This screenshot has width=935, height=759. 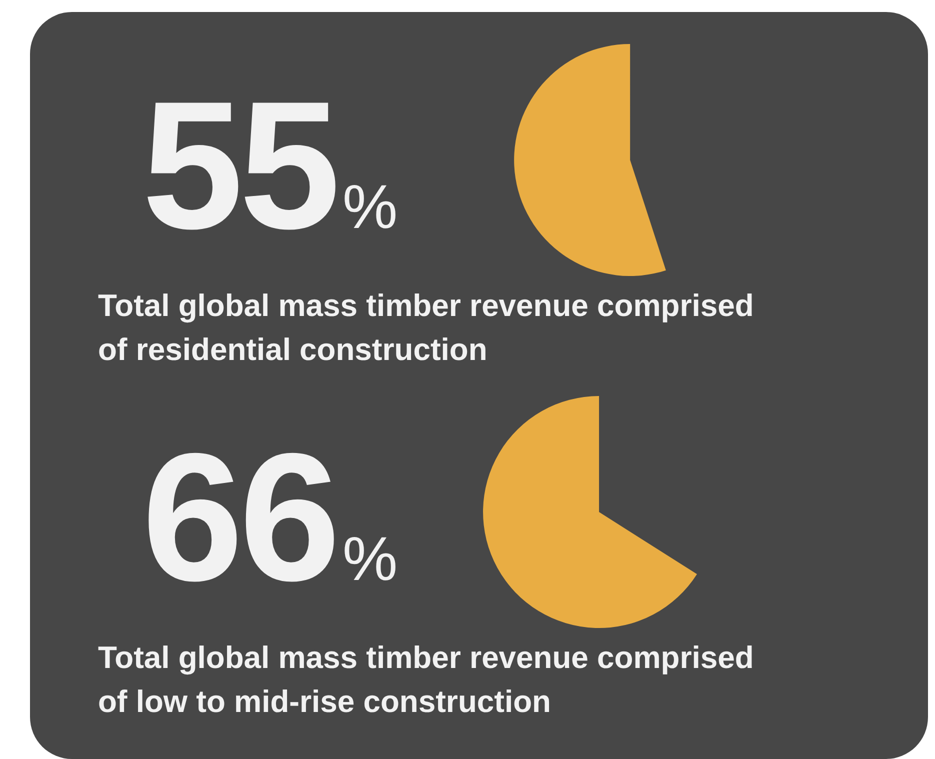 I want to click on data-label: 66%, so click(x=270, y=517).